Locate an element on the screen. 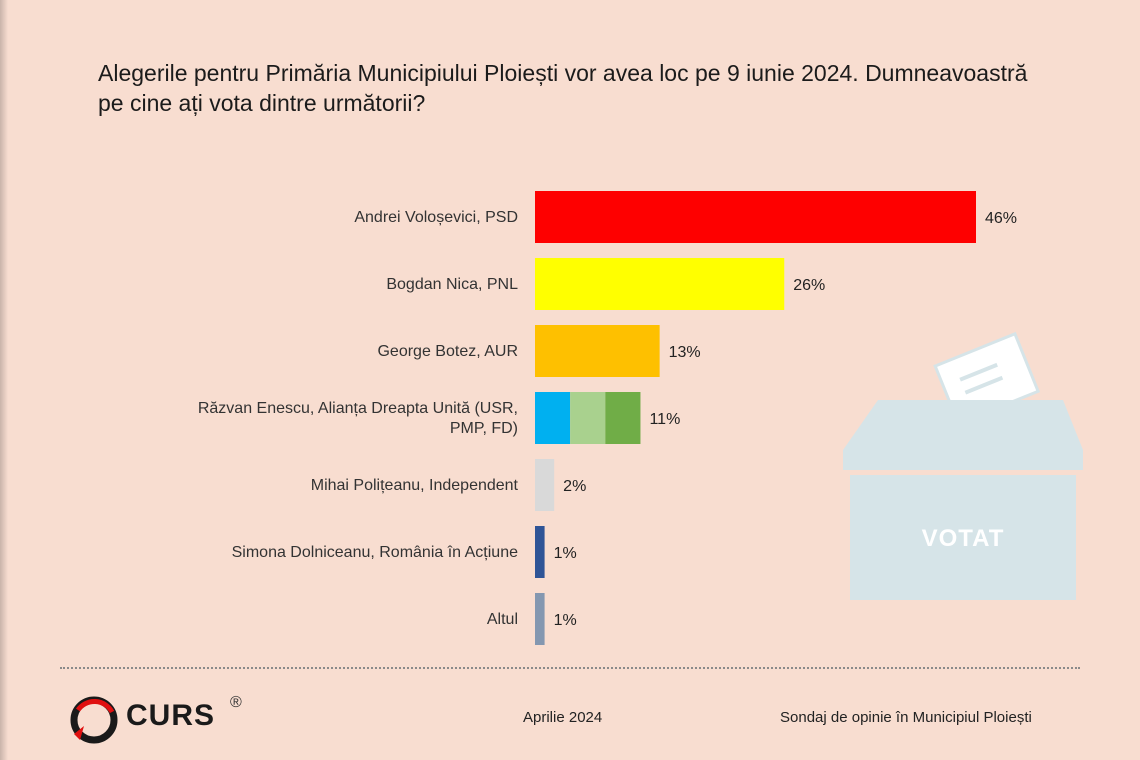 Image resolution: width=1140 pixels, height=760 pixels. category-label-4: Mihai Polițeanu, Independent is located at coordinates (415, 485).